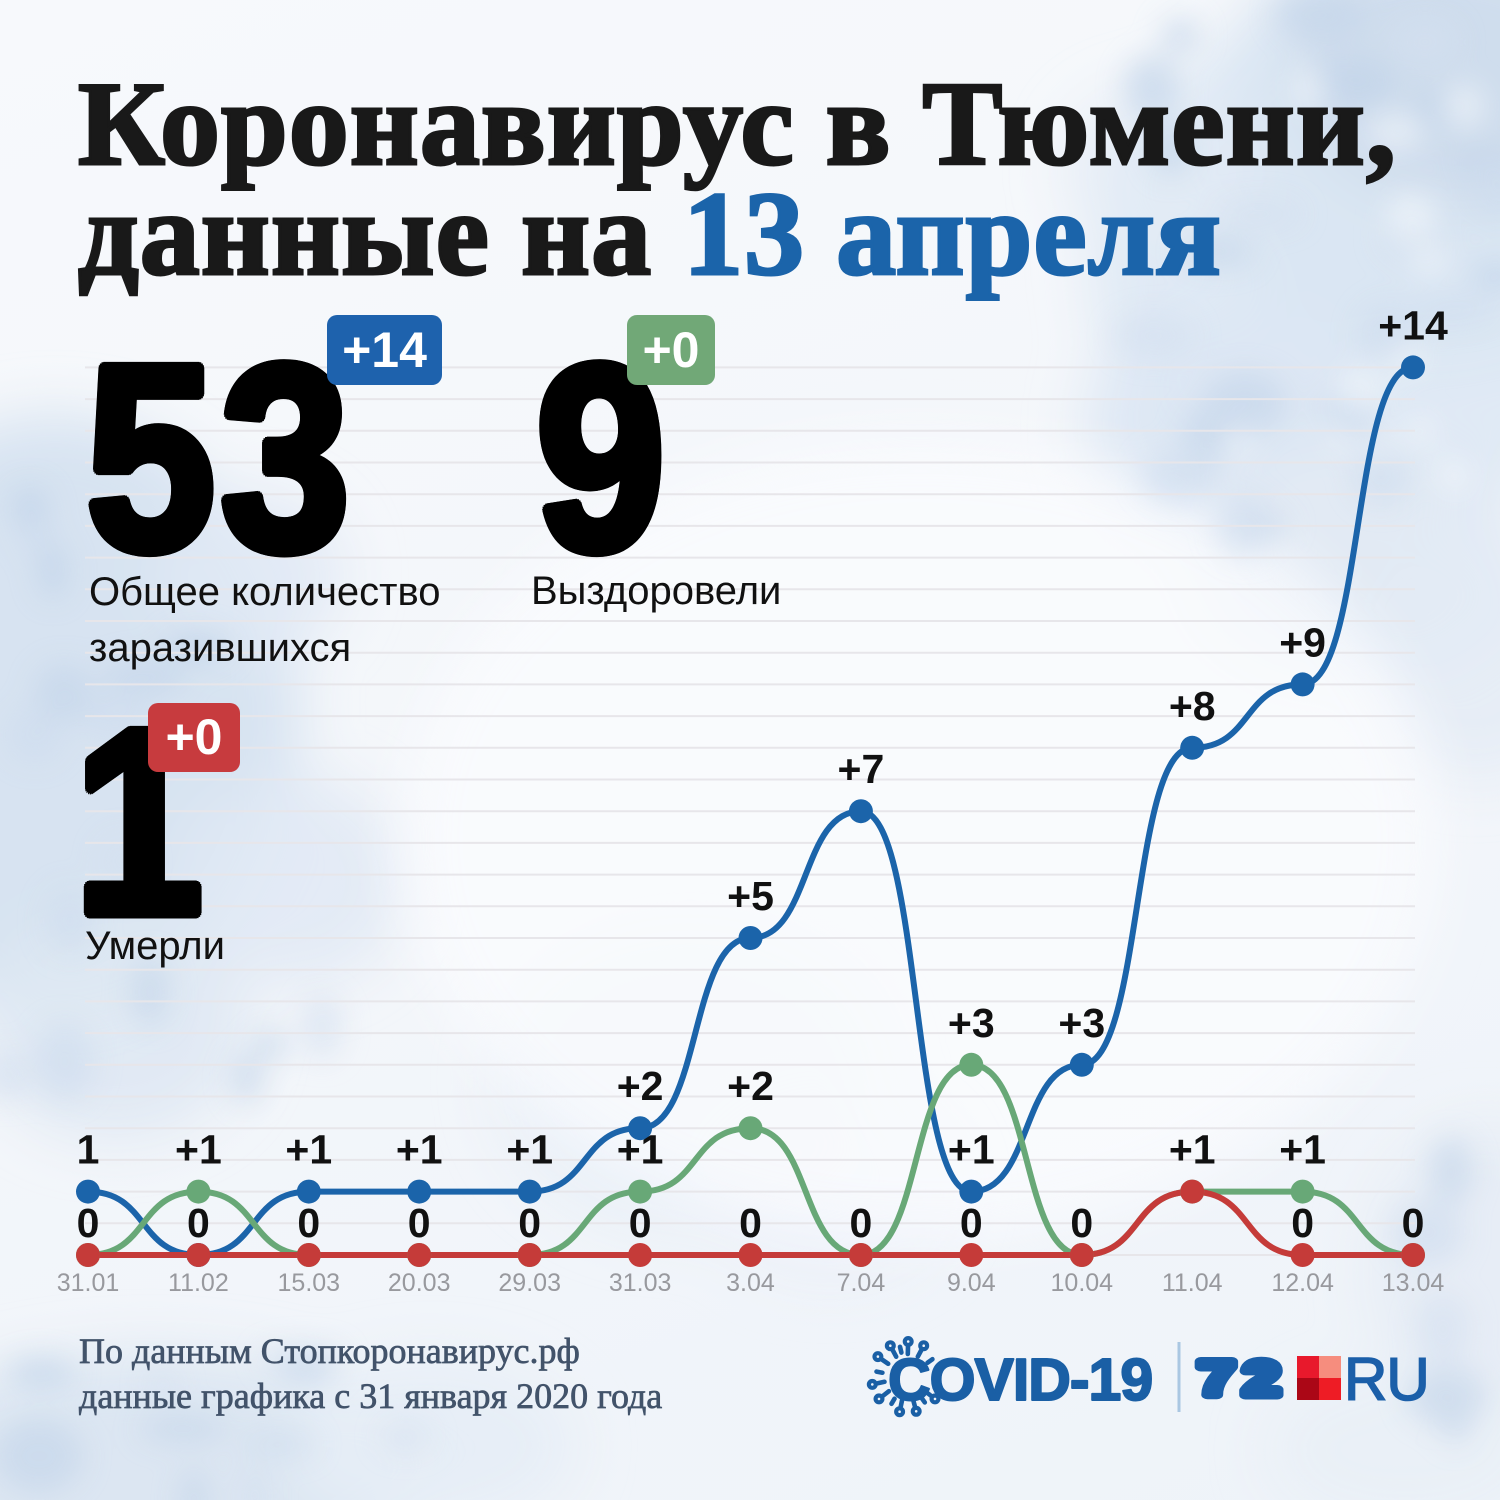 This screenshot has height=1500, width=1500. I want to click on svg-text: 13.04, so click(1413, 1283).